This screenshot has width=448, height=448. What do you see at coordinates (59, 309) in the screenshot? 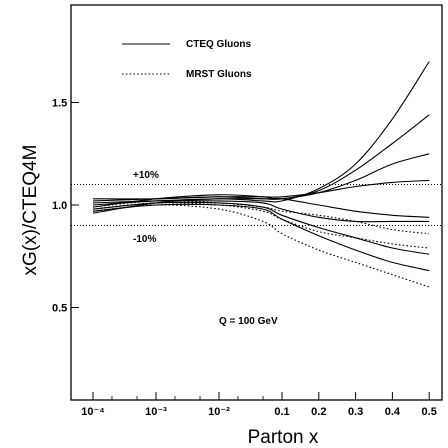
I see `y-tick-label-0: 0.5` at bounding box center [59, 309].